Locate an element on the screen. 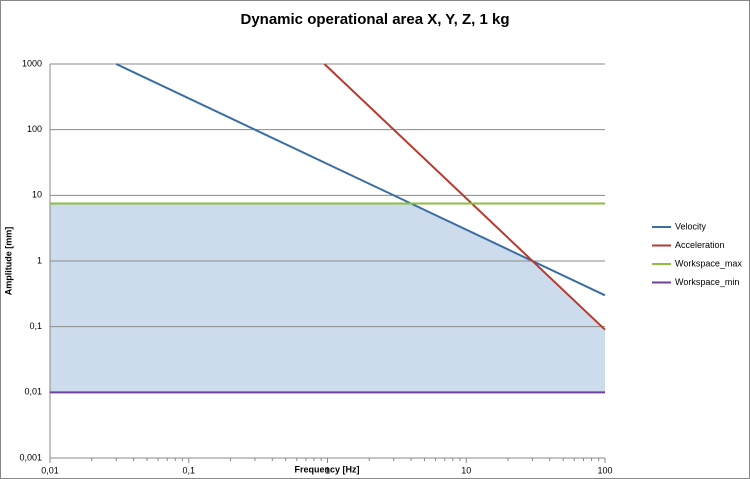  x-tick-label: 0,01 is located at coordinates (50, 470).